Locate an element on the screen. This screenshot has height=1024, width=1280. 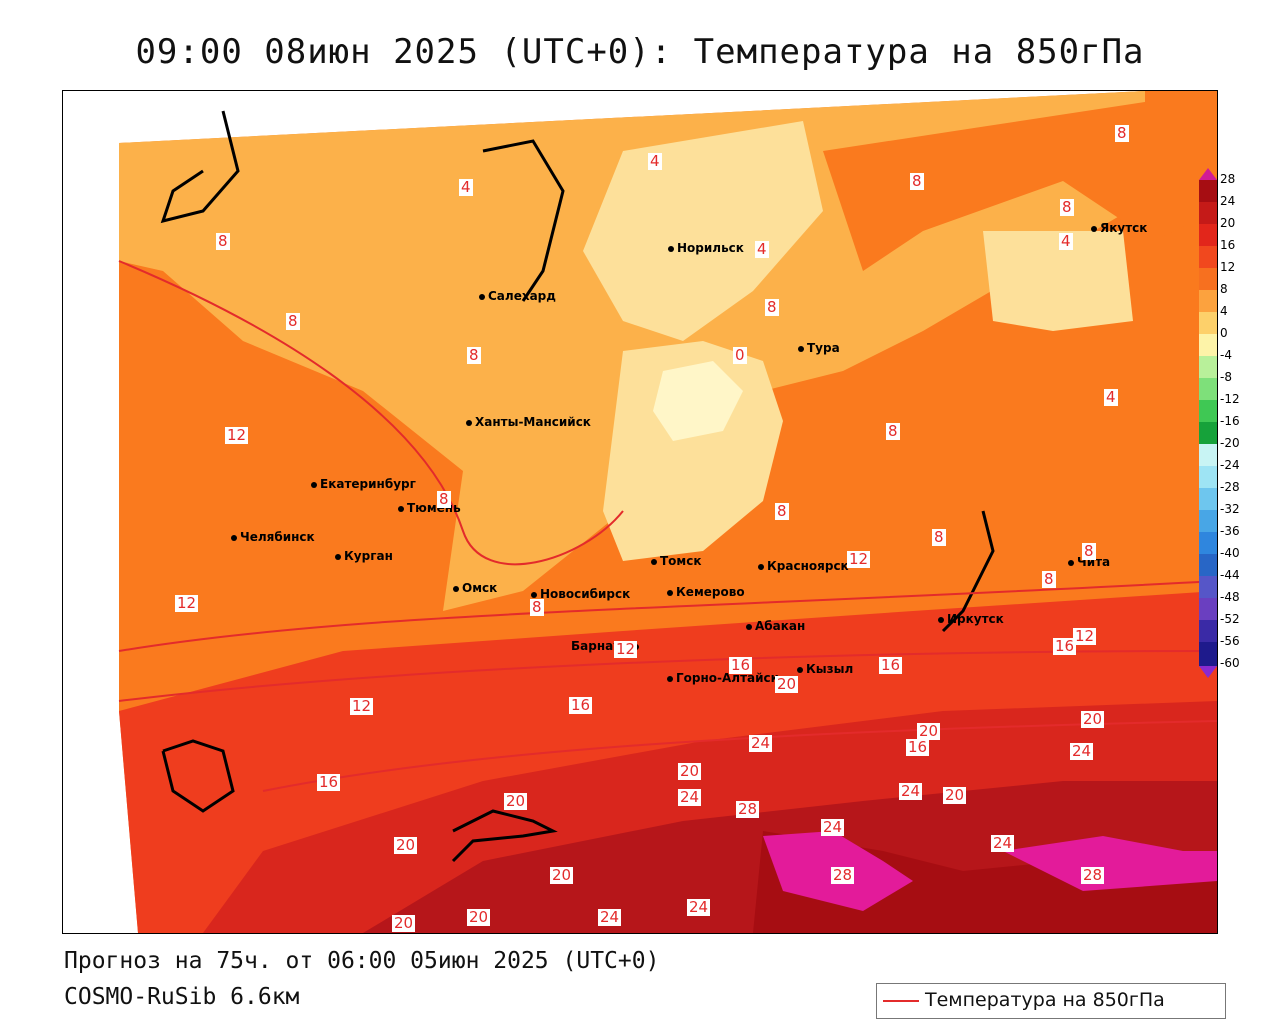
city-novosibirsk: Новосибирск is located at coordinates (580, 594).